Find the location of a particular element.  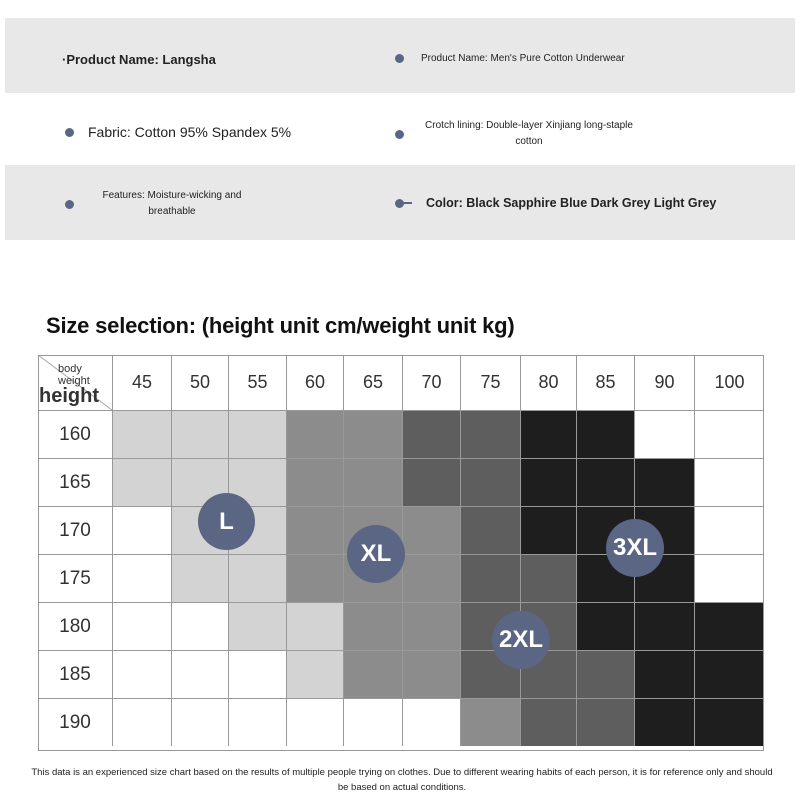

height-header-175: 175 is located at coordinates (75, 578).